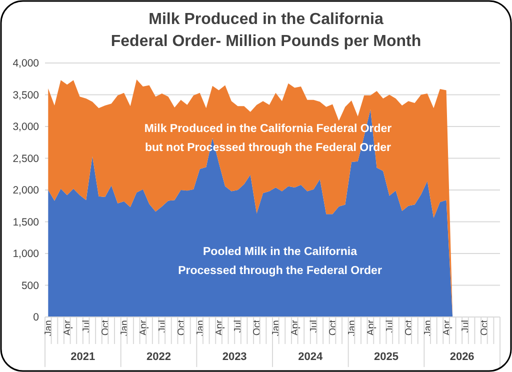 The height and width of the screenshot is (372, 512). I want to click on y-tick-label: 1,500, so click(26, 222).